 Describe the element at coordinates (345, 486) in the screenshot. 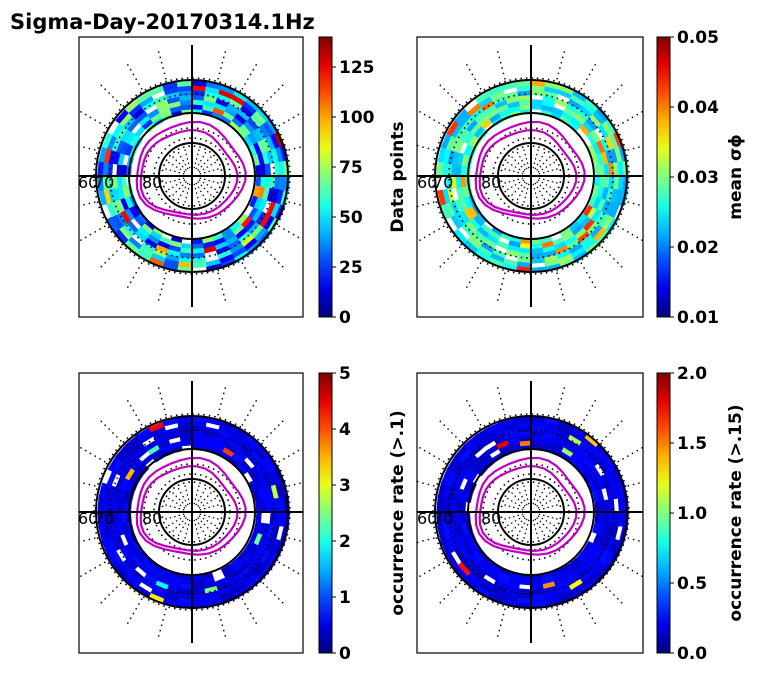

I see `colorbar-tick-label: 3` at that location.